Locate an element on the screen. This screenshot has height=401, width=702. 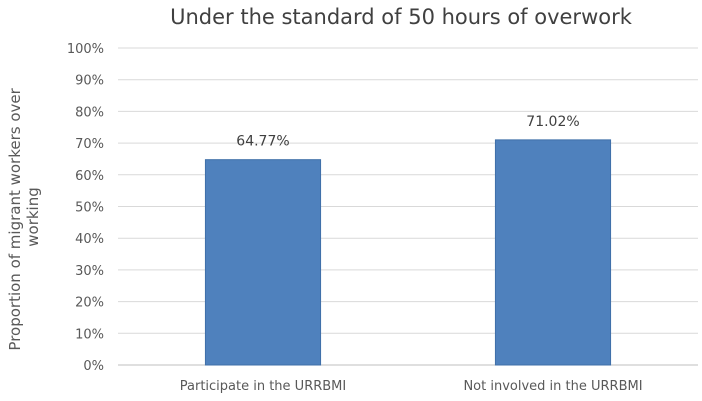
y-tick-label: 60% is located at coordinates (89, 176).